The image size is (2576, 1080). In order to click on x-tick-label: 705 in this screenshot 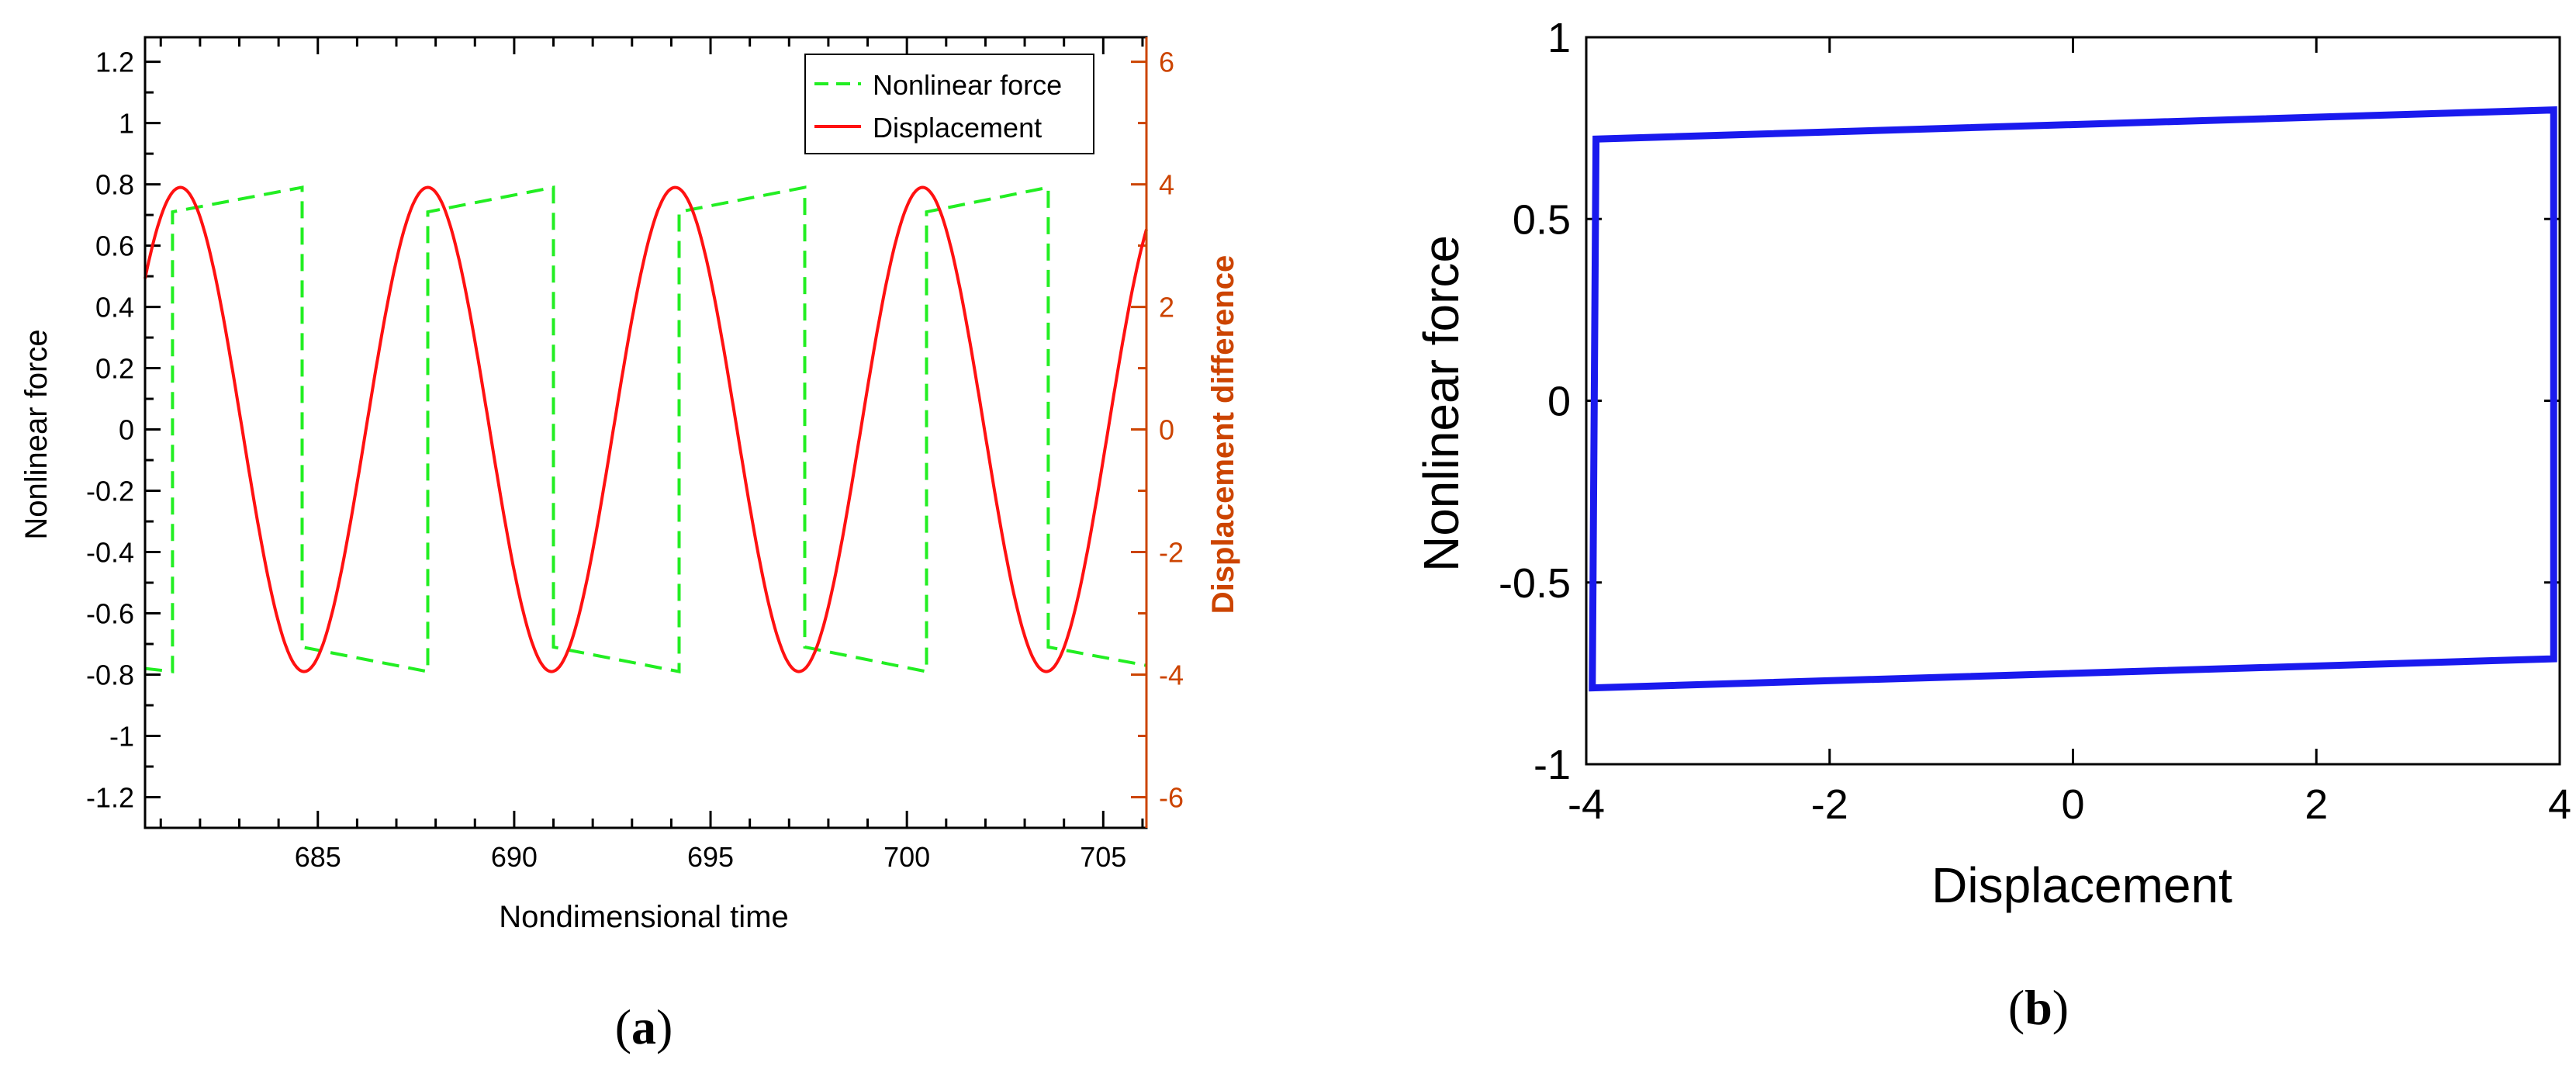, I will do `click(1103, 857)`.